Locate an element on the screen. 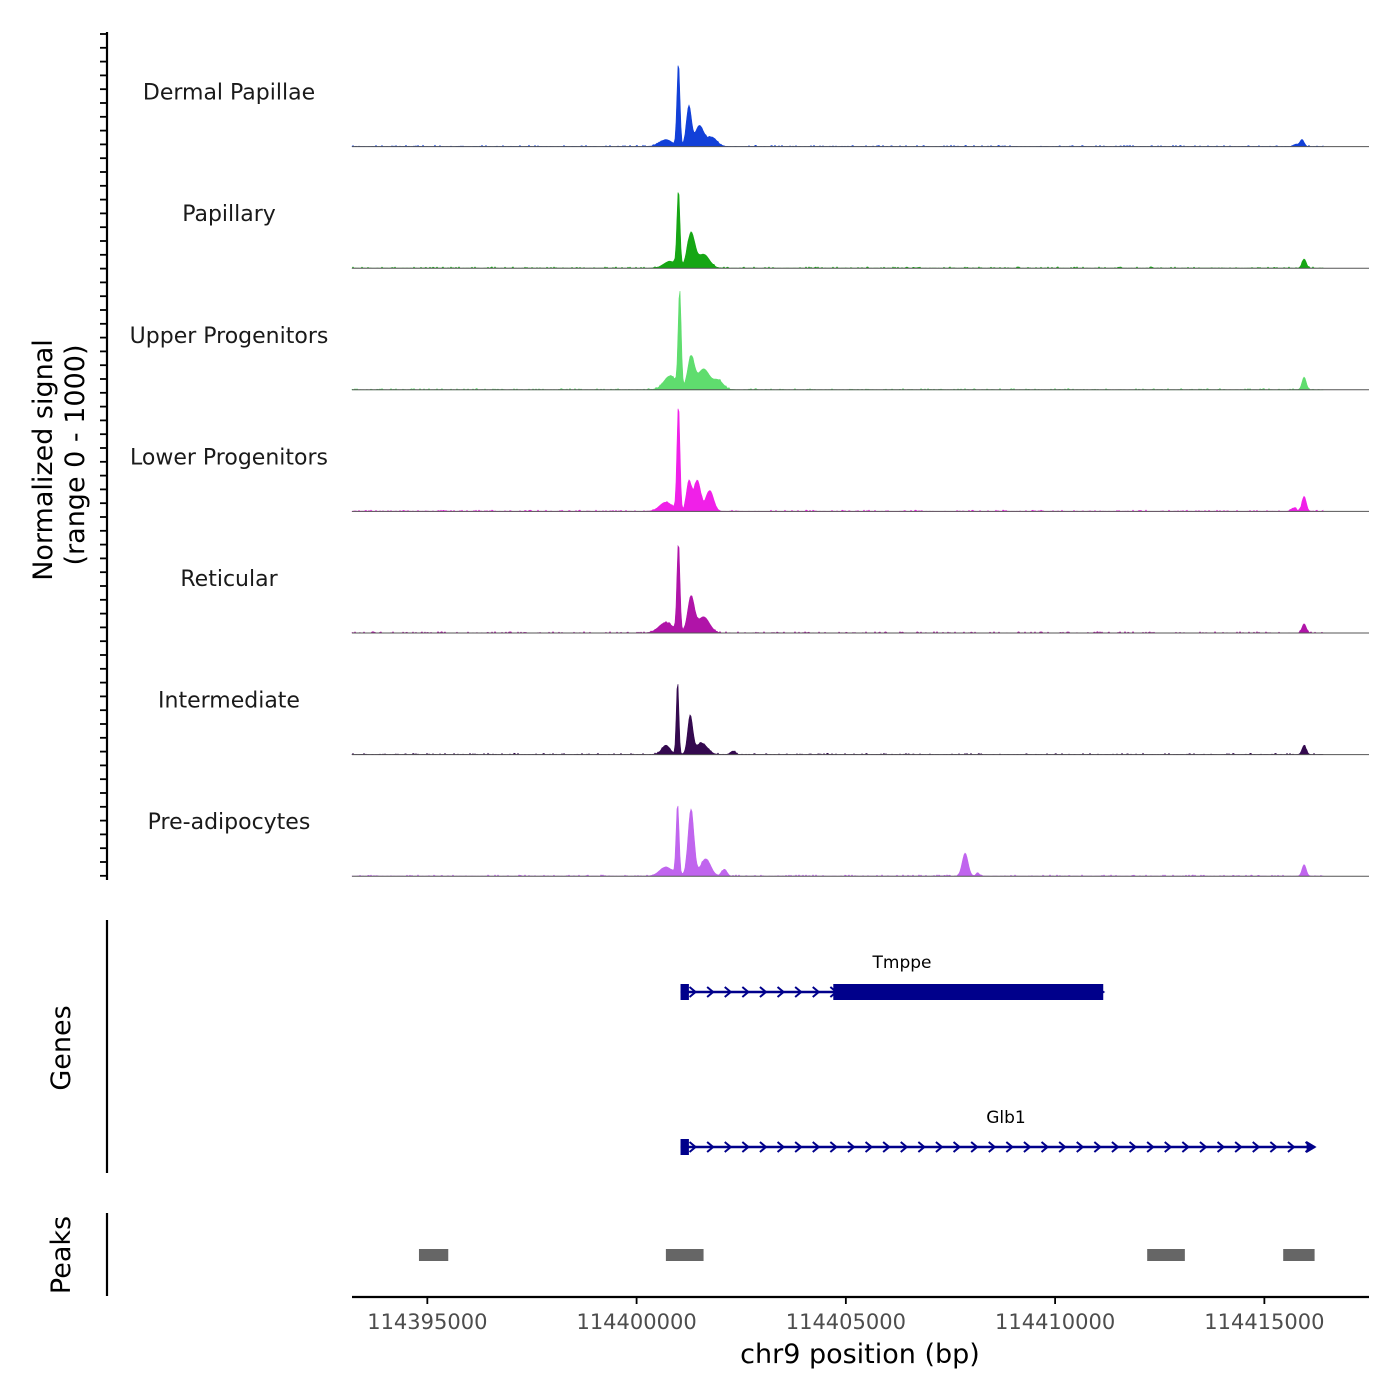 This screenshot has width=1400, height=1400. track-label: Pre-adipocytes is located at coordinates (229, 822).